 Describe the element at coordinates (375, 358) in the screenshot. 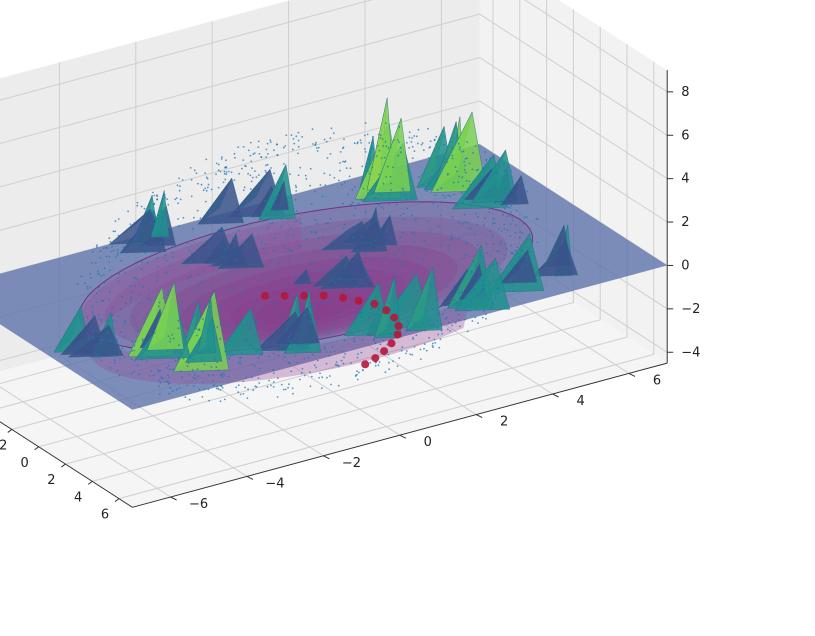

I see `path-point` at that location.